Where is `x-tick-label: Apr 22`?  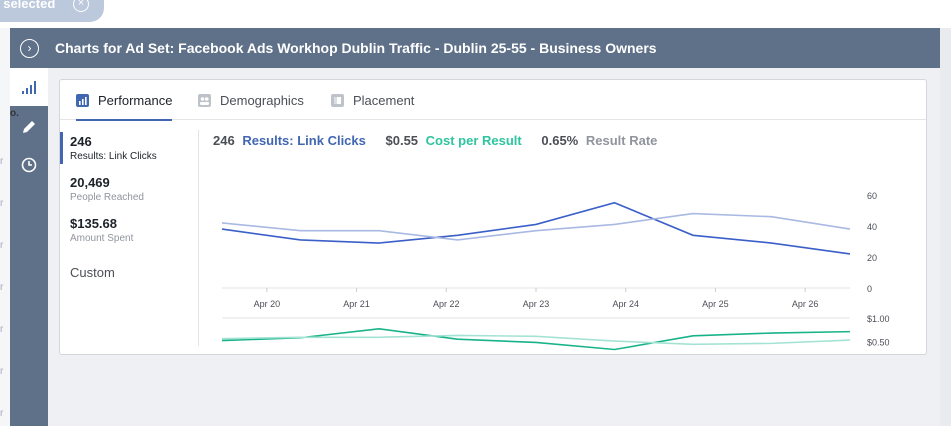 x-tick-label: Apr 22 is located at coordinates (446, 304).